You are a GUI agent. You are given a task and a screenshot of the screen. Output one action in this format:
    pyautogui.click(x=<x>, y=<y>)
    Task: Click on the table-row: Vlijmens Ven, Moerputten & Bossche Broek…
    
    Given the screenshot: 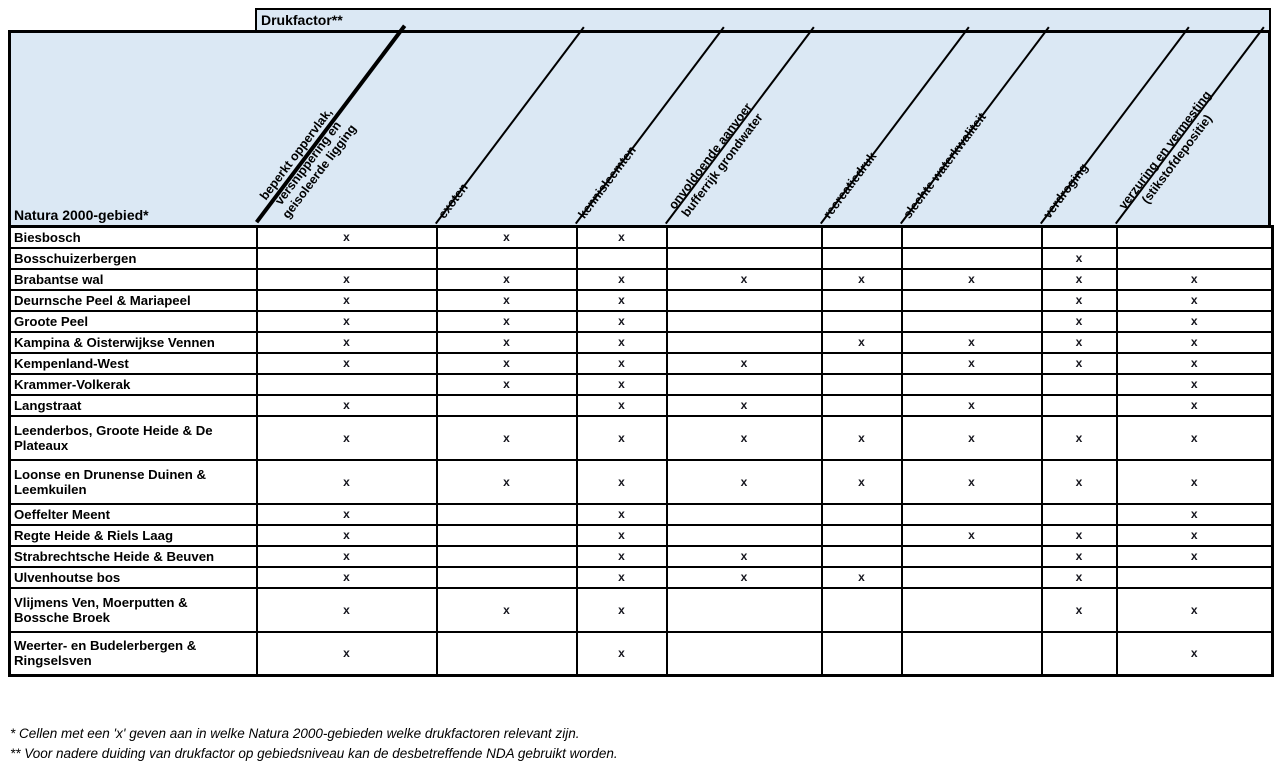 What is the action you would take?
    pyautogui.click(x=641, y=609)
    